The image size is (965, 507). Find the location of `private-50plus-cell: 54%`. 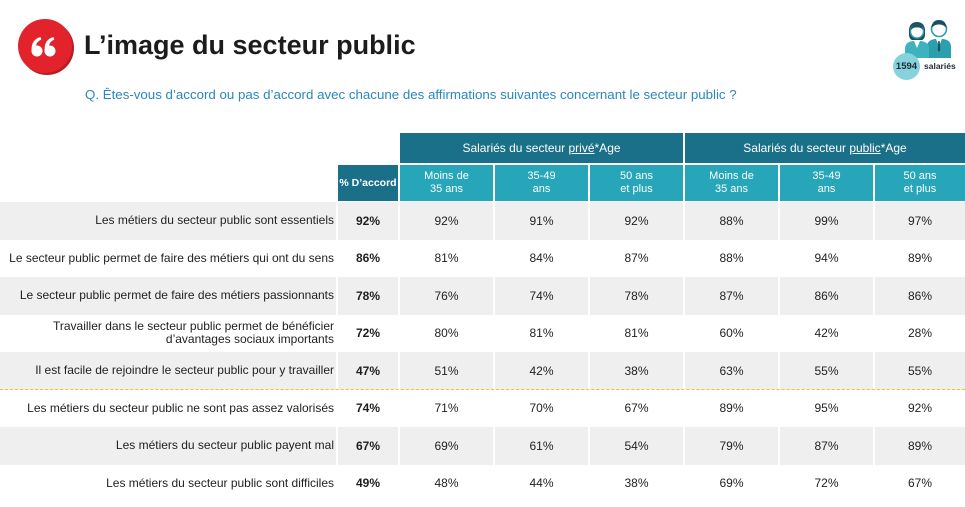

private-50plus-cell: 54% is located at coordinates (636, 446).